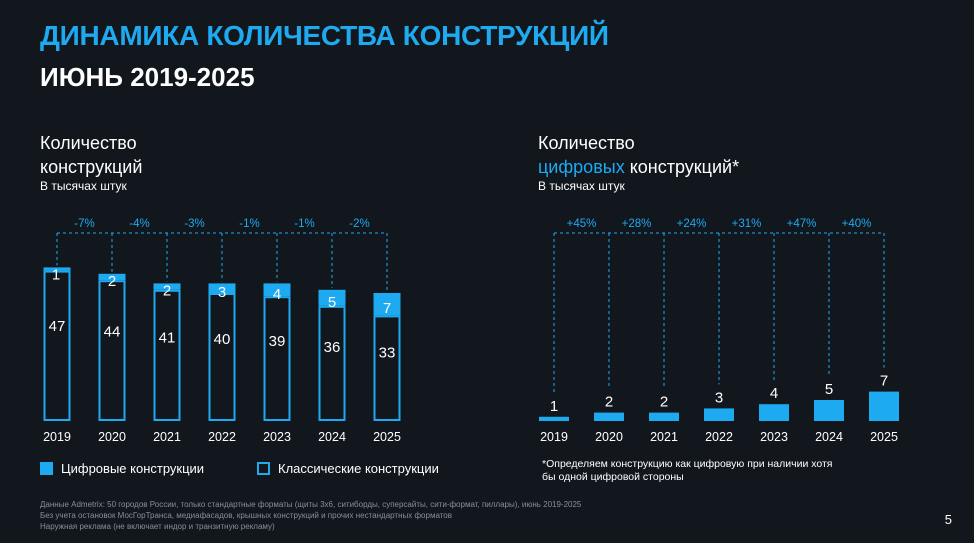 Image resolution: width=974 pixels, height=543 pixels. Describe the element at coordinates (829, 389) in the screenshot. I see `bar-value-label: 5` at that location.